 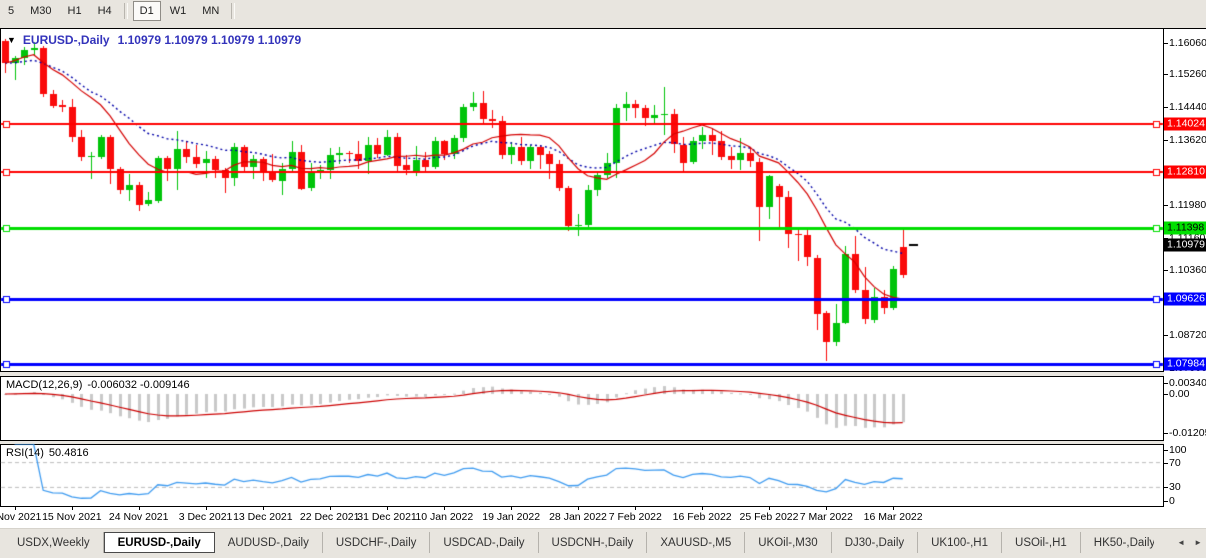 I want to click on price-axis-tick-label: 1.13620, so click(x=1187, y=139).